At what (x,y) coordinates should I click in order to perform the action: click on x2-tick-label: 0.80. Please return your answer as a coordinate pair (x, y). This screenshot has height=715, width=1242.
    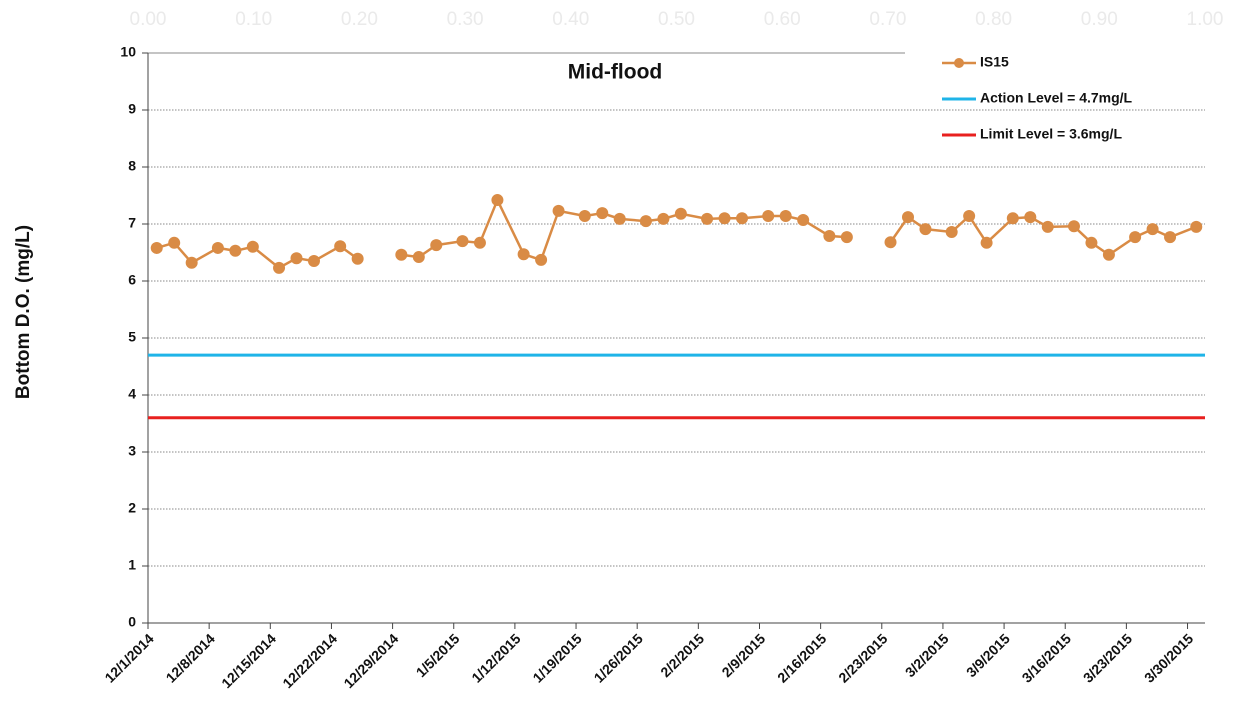
    Looking at the image, I should click on (993, 19).